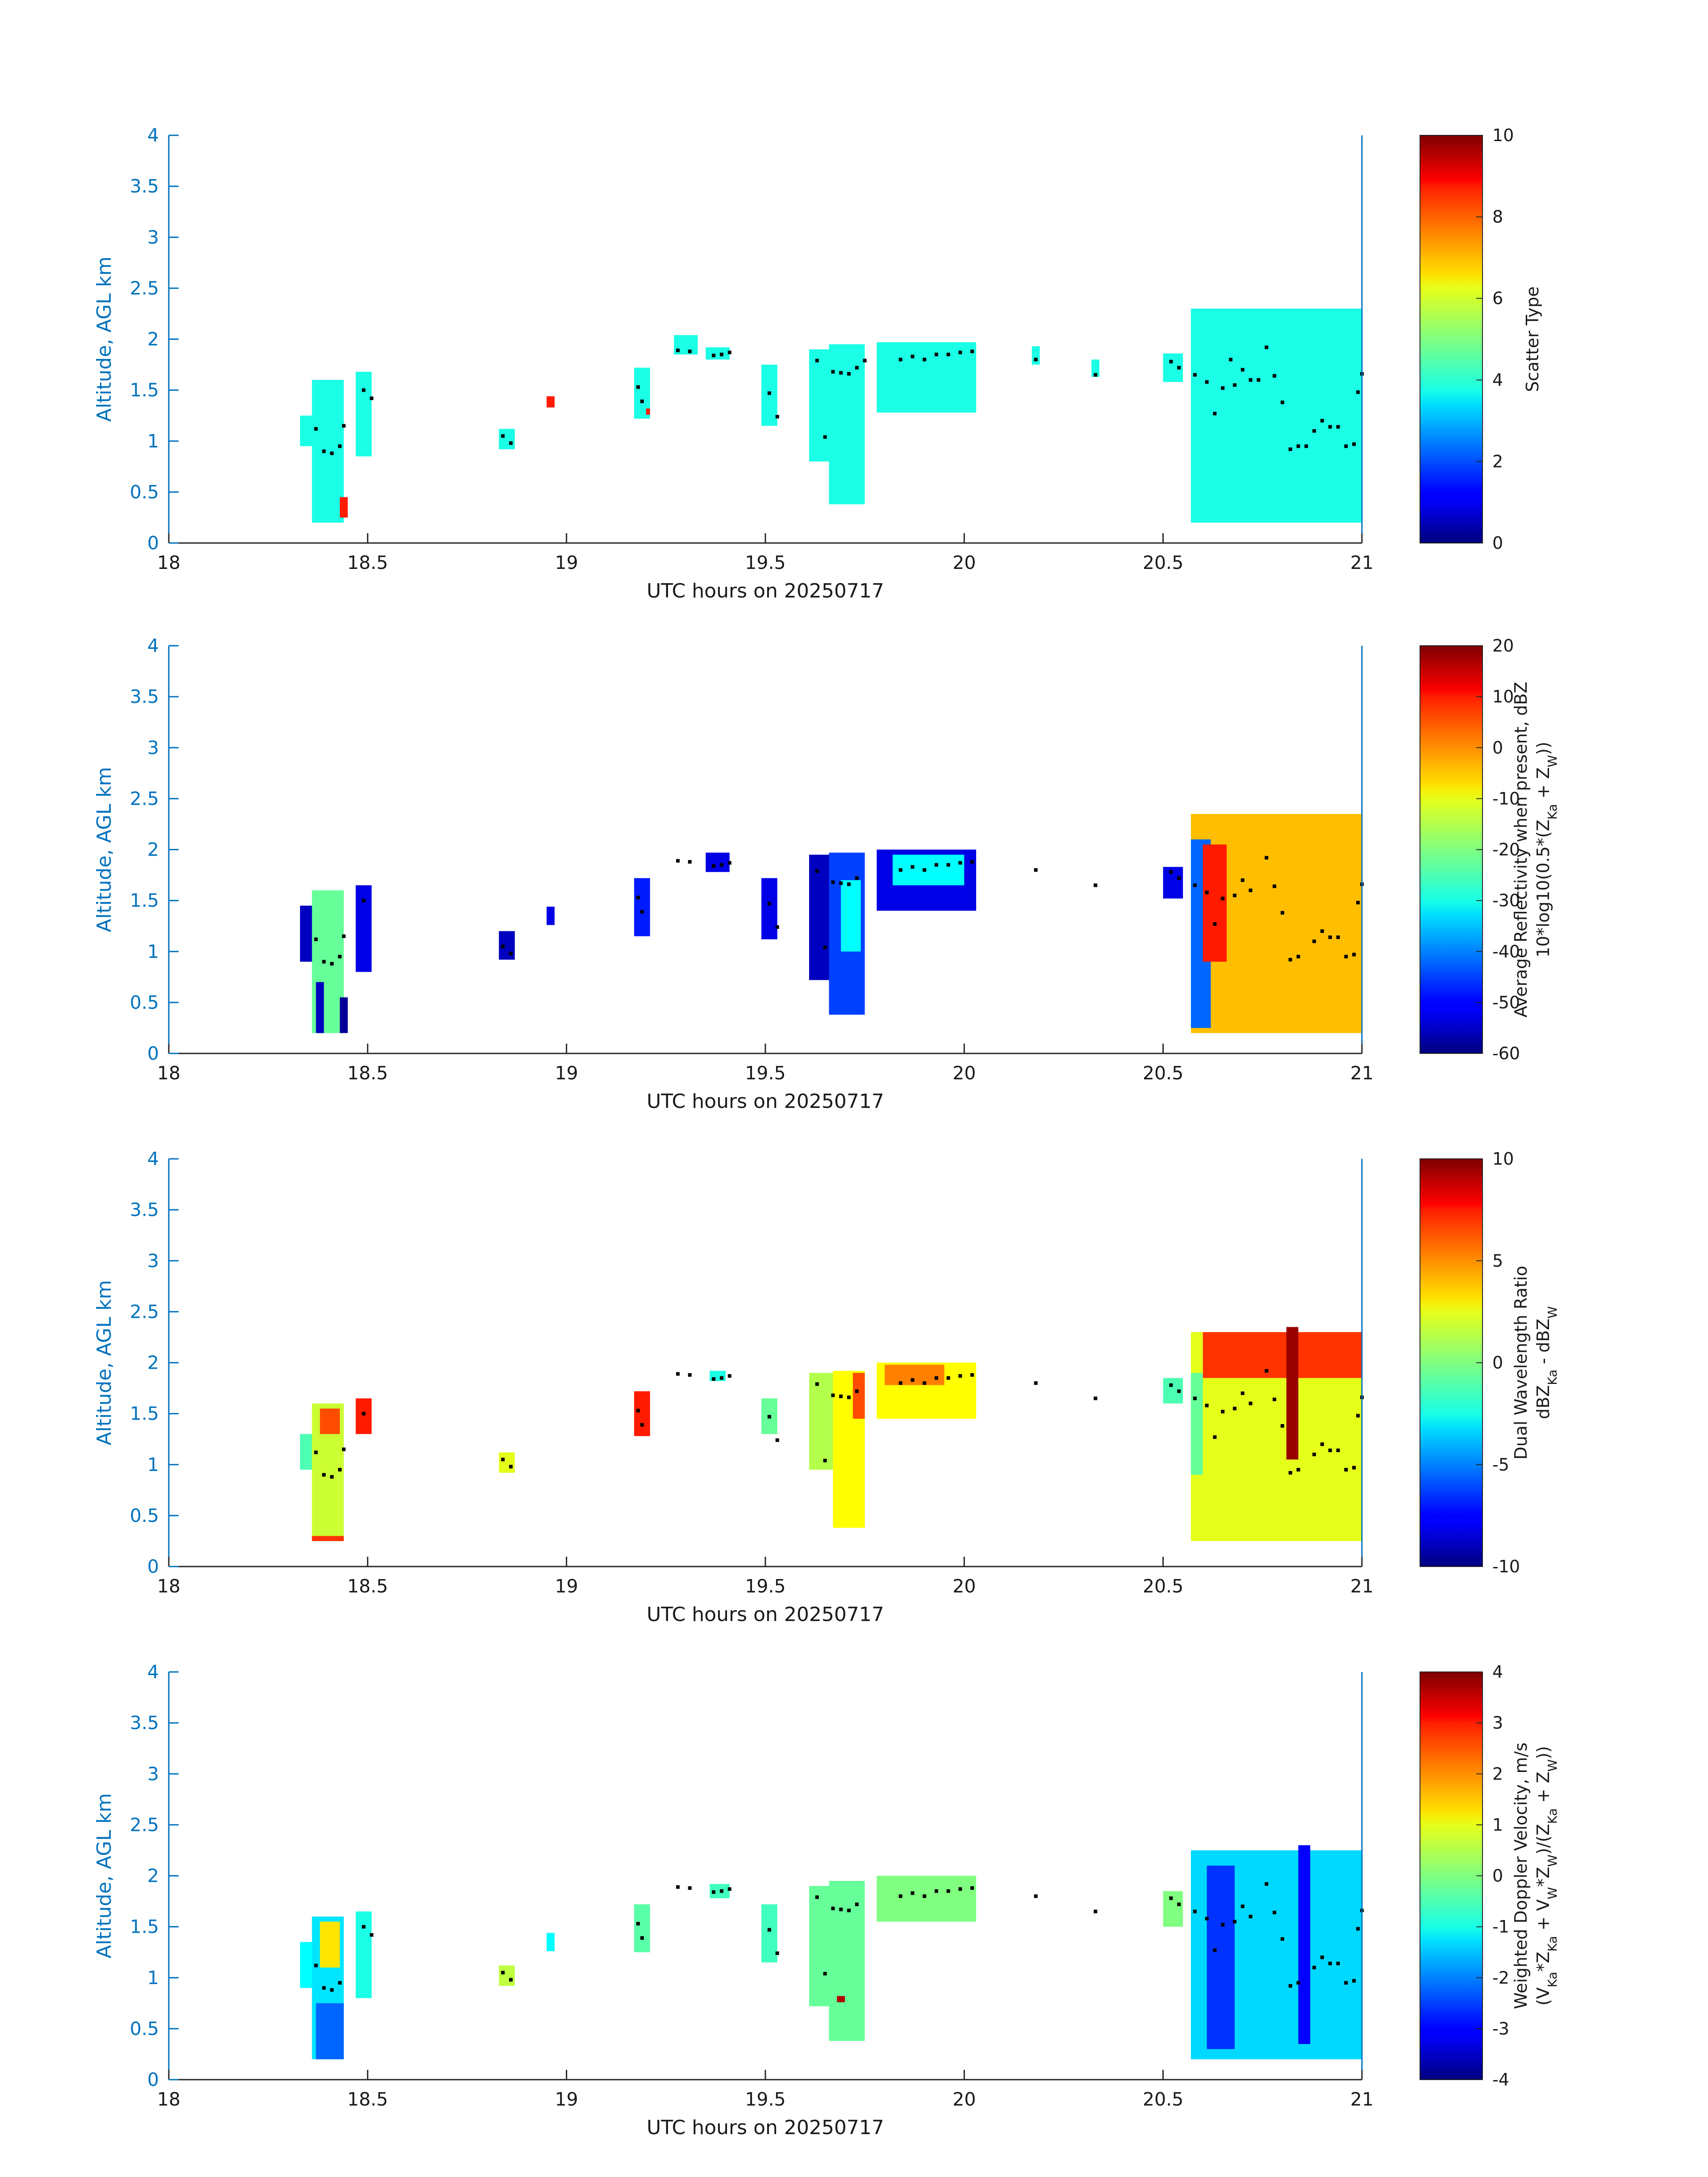  I want to click on colorbar-tick-label: 10, so click(1503, 1159).